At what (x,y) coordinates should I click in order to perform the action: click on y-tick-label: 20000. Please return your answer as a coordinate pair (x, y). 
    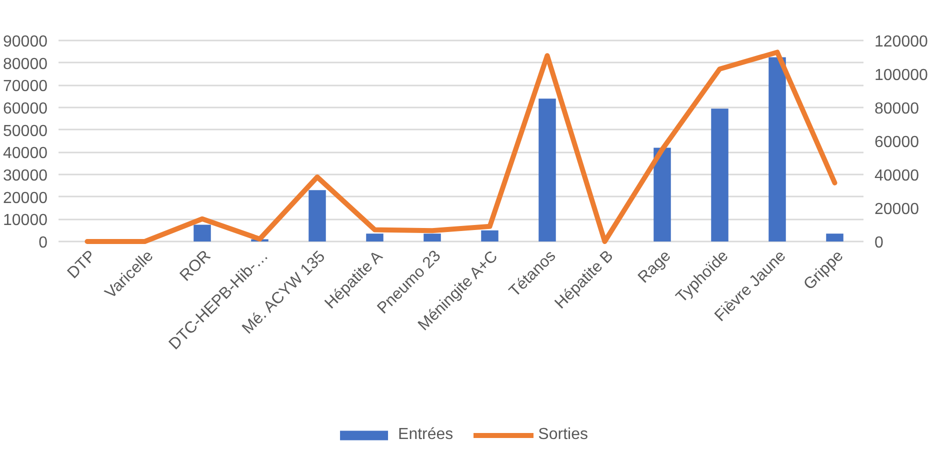
    Looking at the image, I should click on (25, 198).